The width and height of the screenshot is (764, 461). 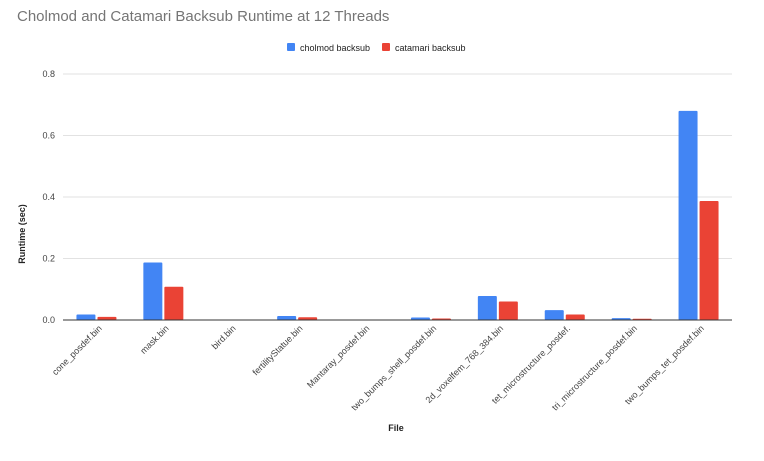 I want to click on legend-swatch-catamari, so click(x=386, y=47).